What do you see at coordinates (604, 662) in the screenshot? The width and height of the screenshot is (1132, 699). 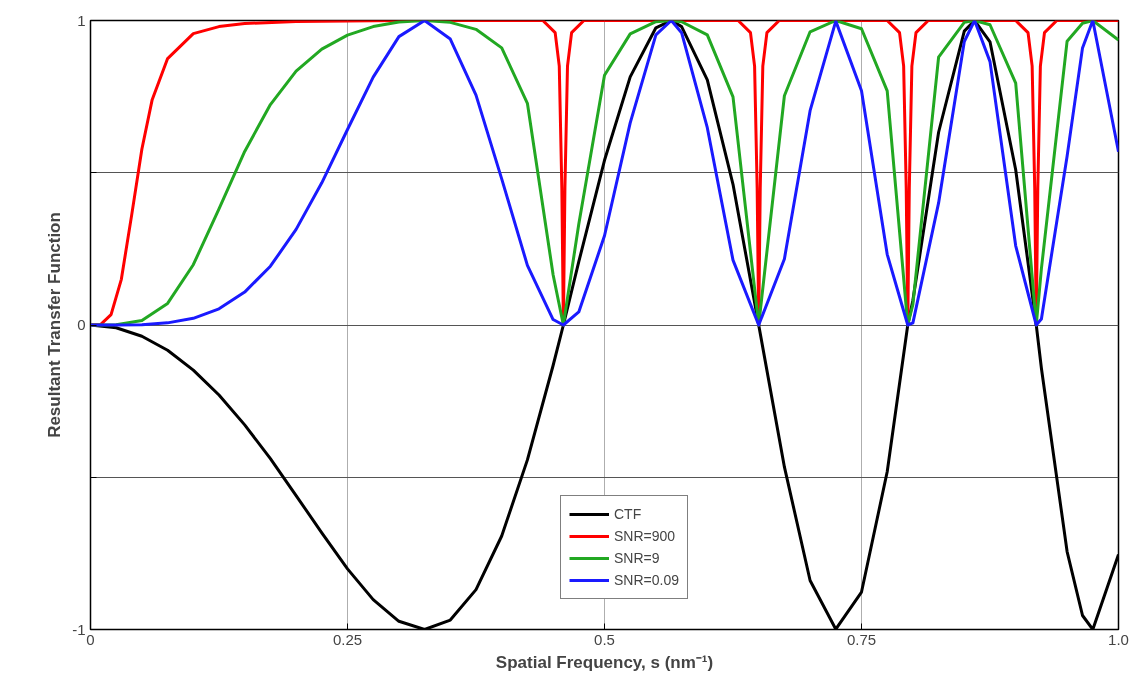 I see `x-axis-title: Spatial Frequency, s (nm⁻¹)` at bounding box center [604, 662].